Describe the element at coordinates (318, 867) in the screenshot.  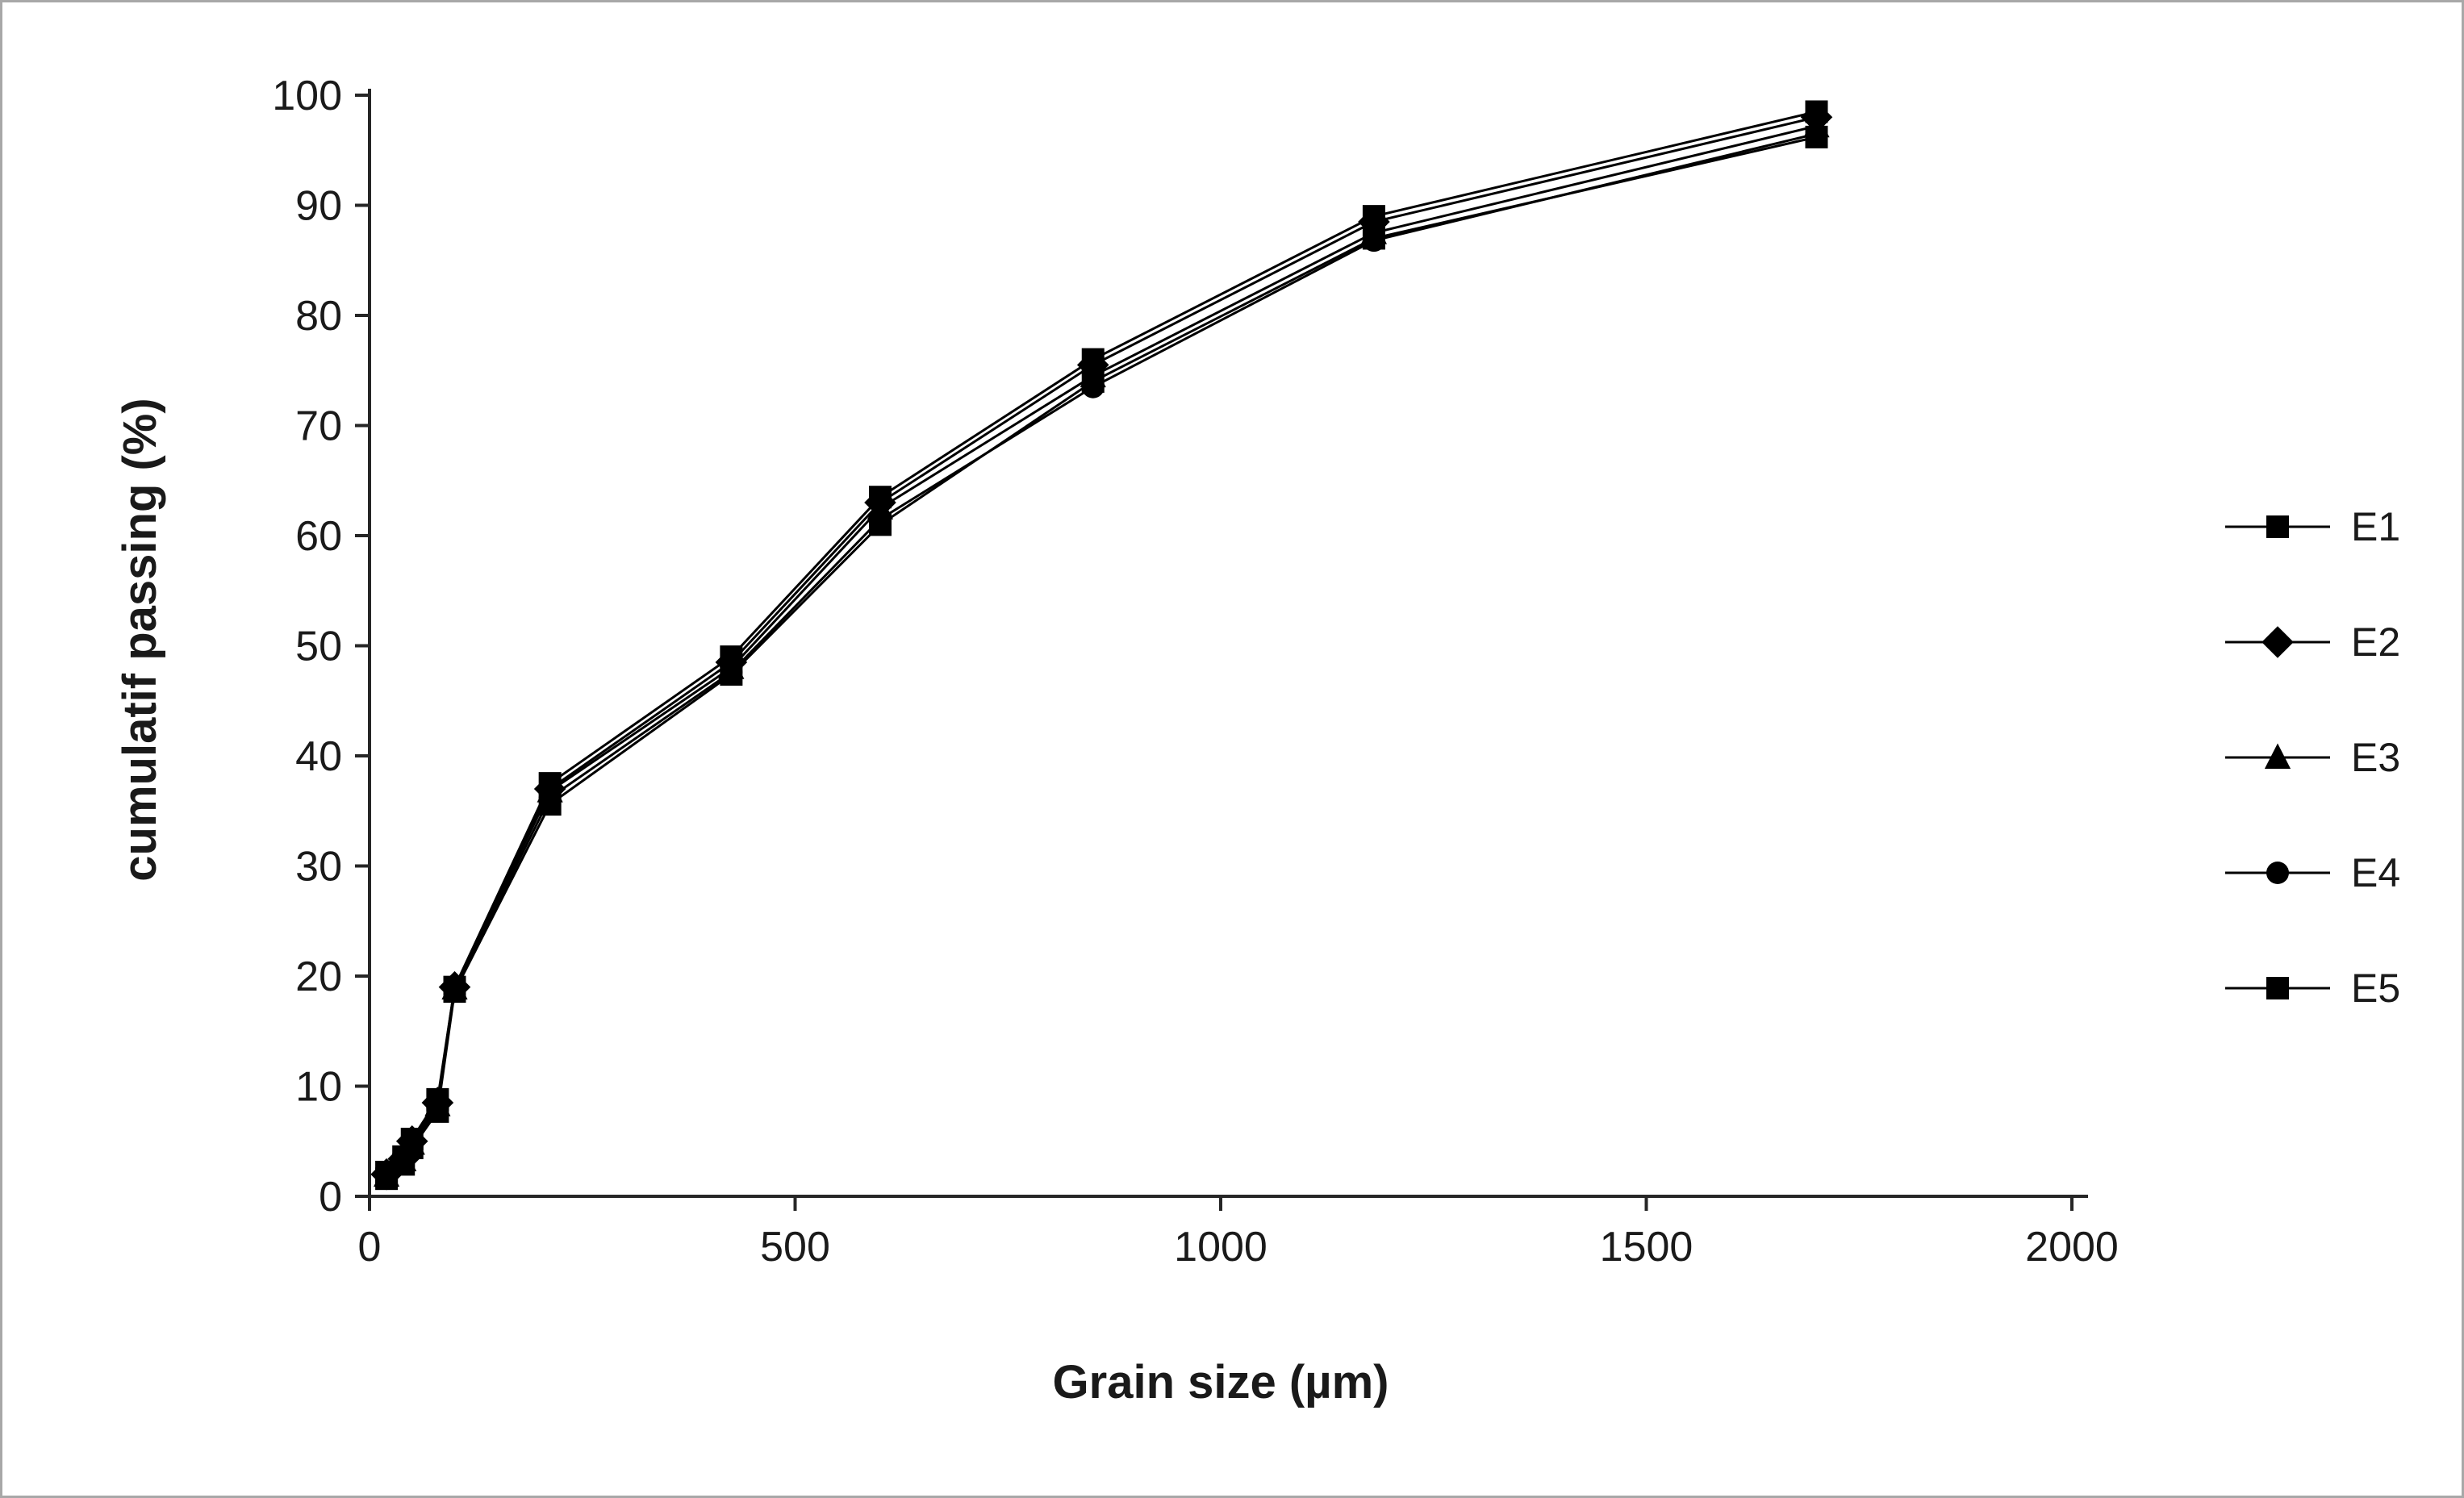
I see `y-tick-label: 30` at that location.